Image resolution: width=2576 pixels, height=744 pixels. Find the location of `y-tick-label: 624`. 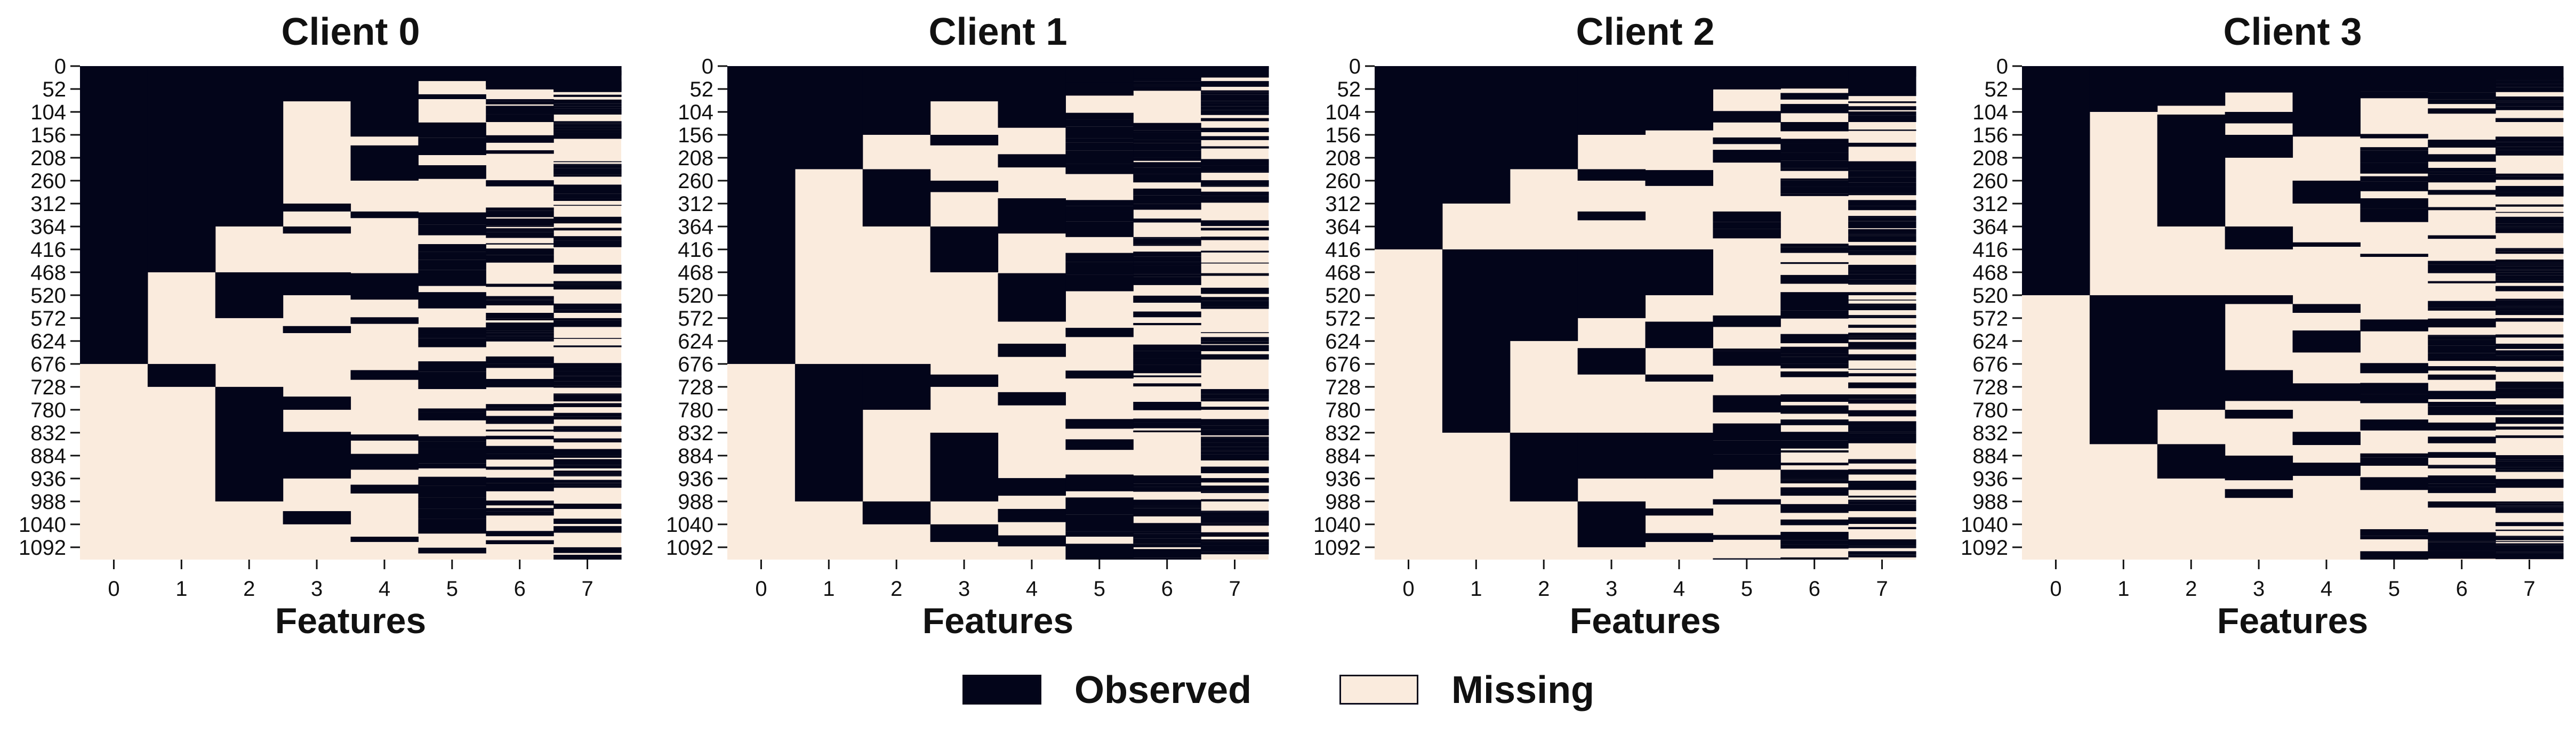

y-tick-label: 624 is located at coordinates (1343, 342).